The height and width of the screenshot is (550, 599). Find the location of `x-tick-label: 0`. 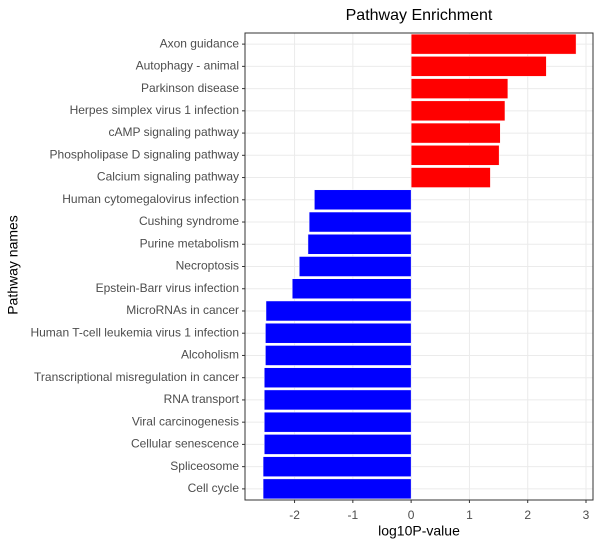

x-tick-label: 0 is located at coordinates (411, 515).